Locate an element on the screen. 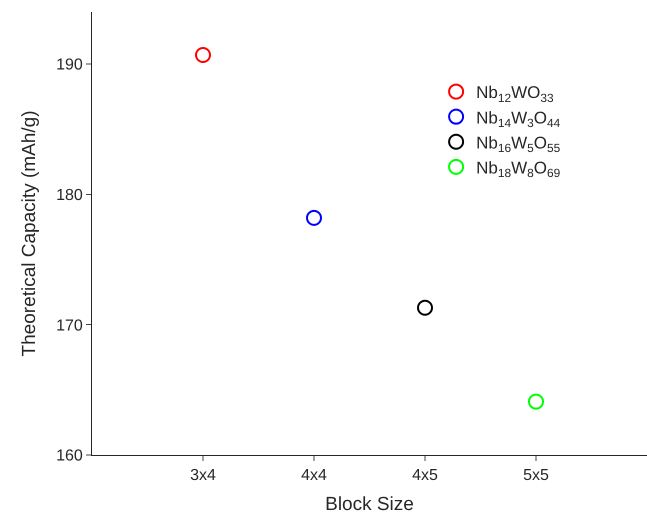  x-axis-title: Block Size is located at coordinates (369, 504).